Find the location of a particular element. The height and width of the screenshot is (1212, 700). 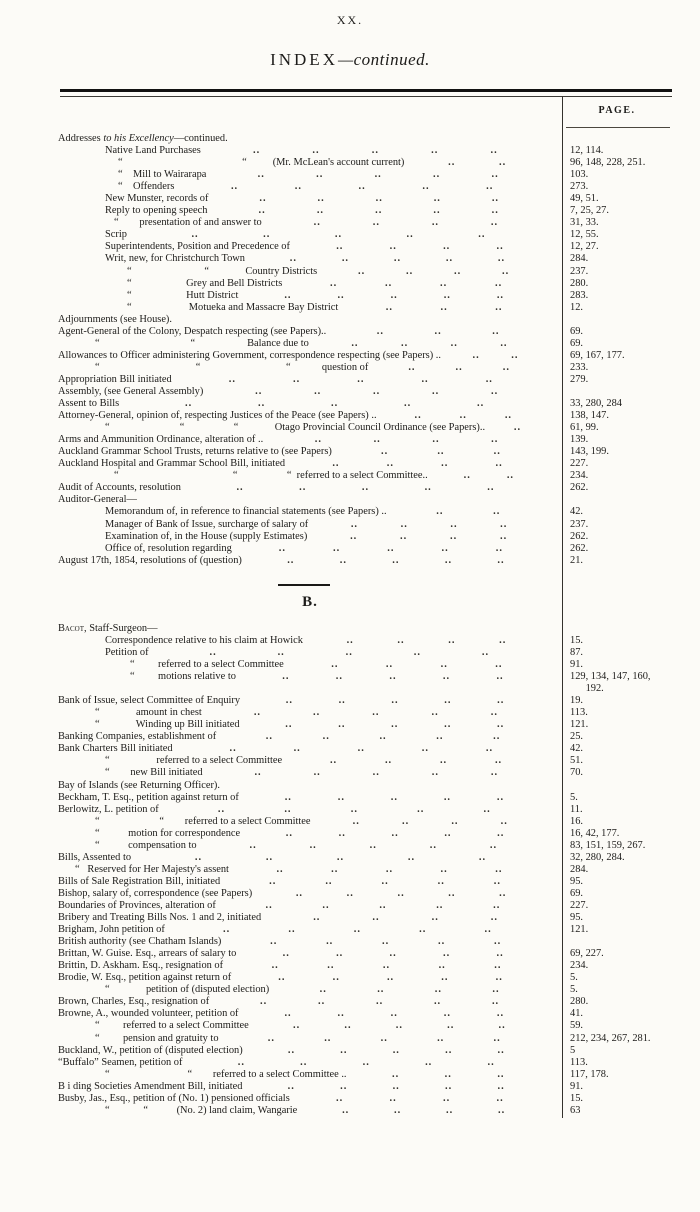

entry-pages: 33, 280, 284 is located at coordinates (596, 404).